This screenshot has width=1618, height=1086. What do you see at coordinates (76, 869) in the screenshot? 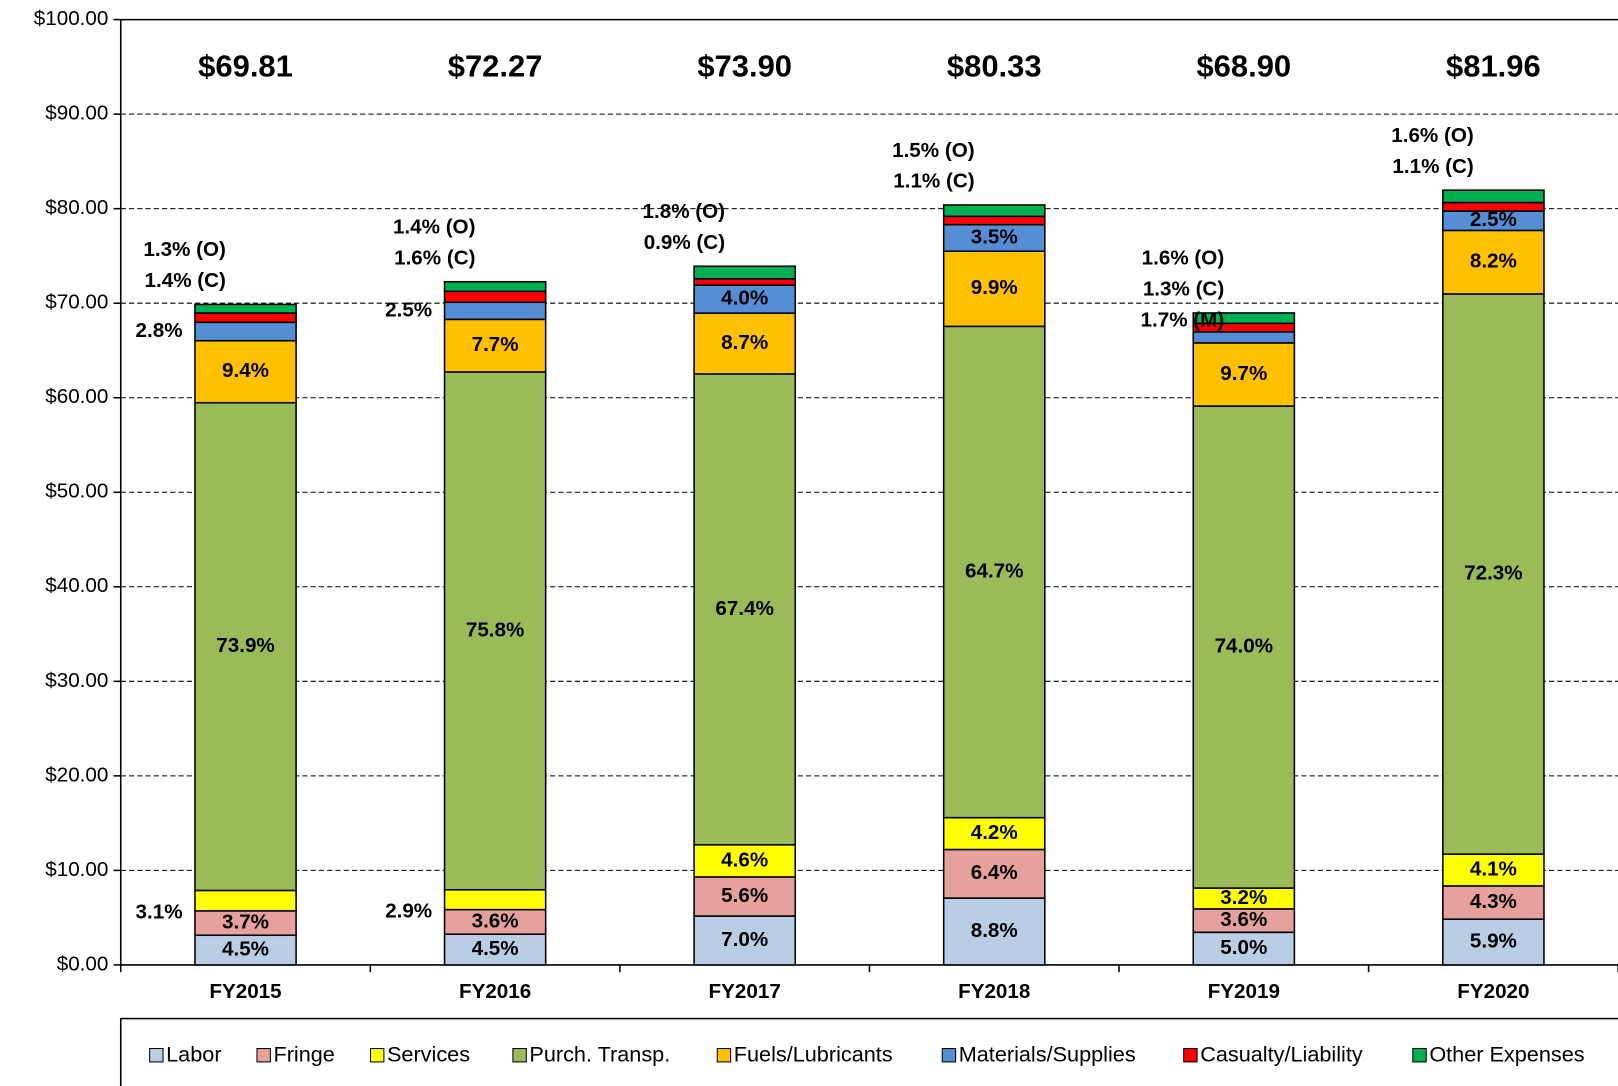
I see `y-tick-label: $10.00` at bounding box center [76, 869].